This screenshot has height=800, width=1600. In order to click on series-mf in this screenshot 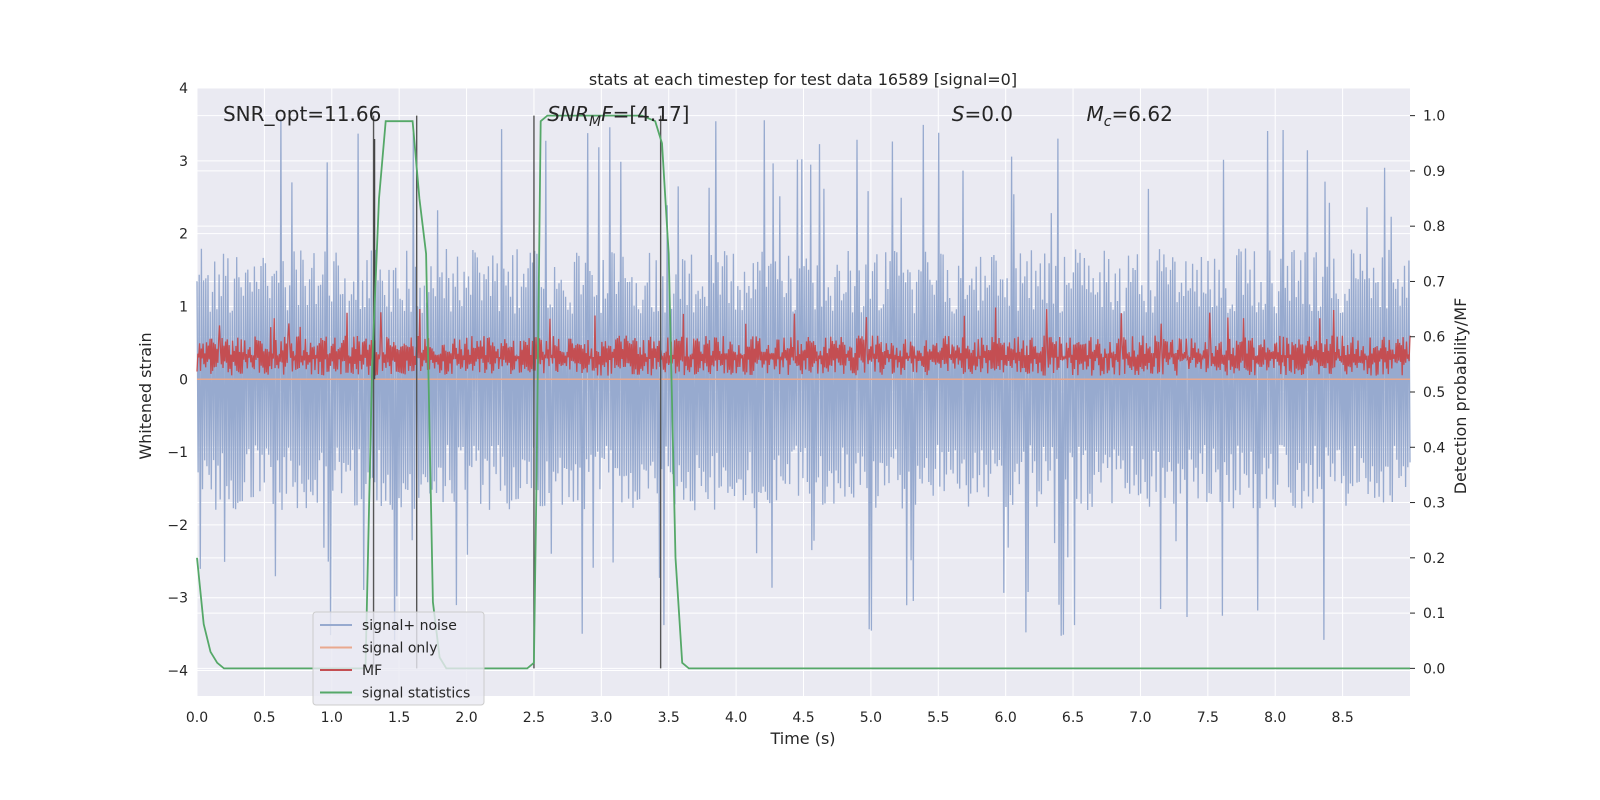, I will do `click(803, 341)`.